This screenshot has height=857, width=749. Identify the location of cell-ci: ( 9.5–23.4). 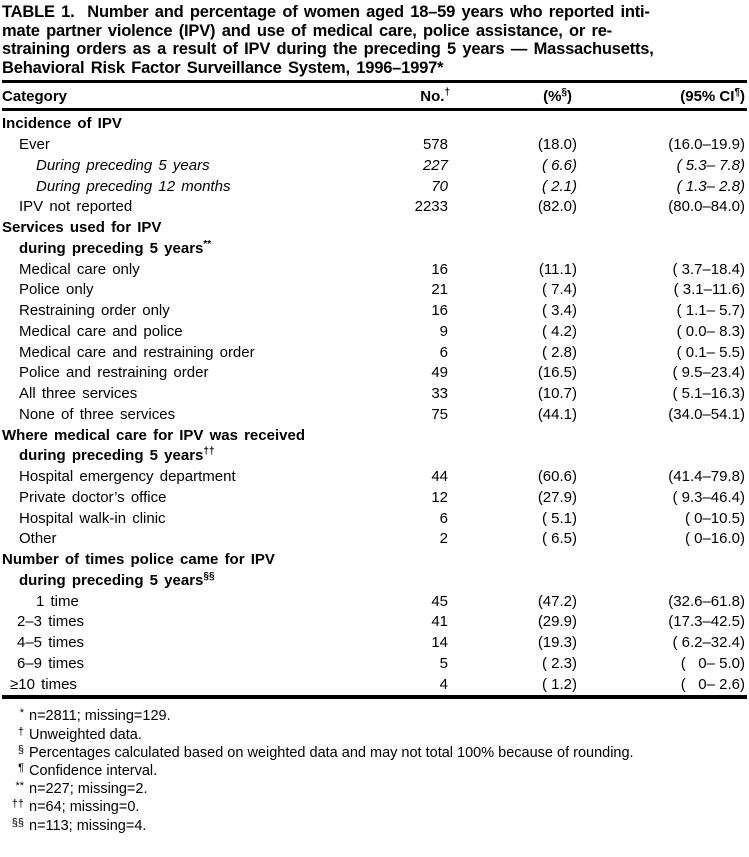
(708, 373).